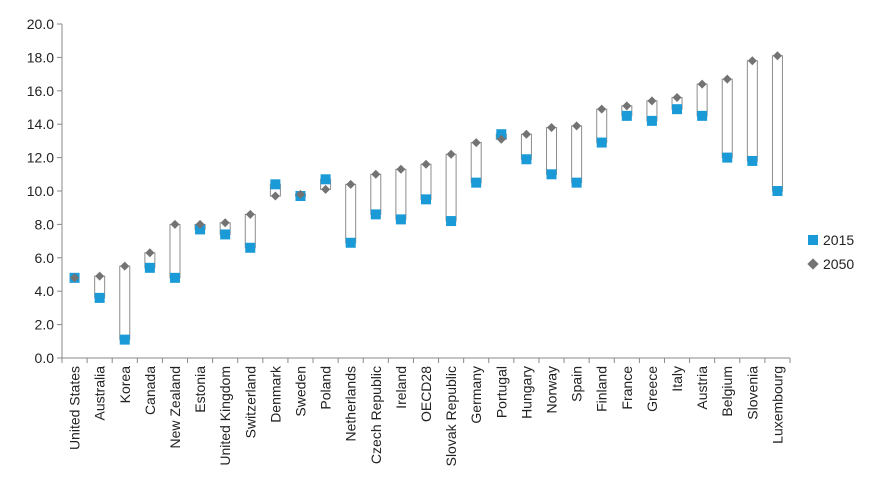 This screenshot has width=873, height=504. I want to click on y-tick-label: 18.0, so click(40, 57).